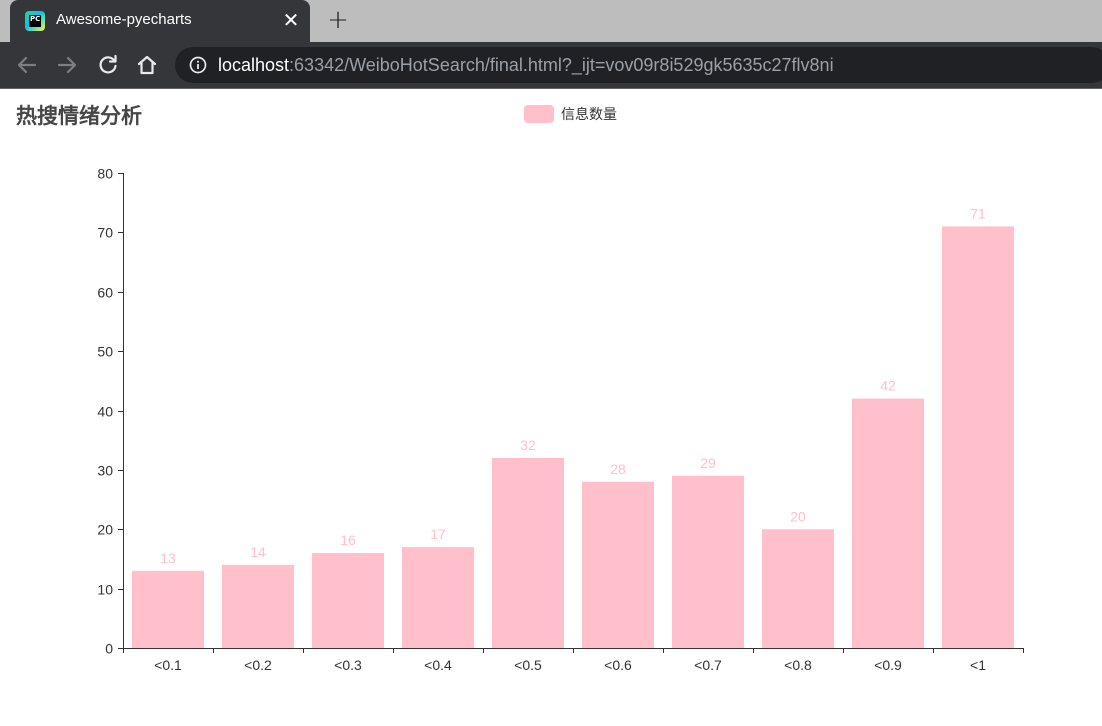 Image resolution: width=1102 pixels, height=726 pixels. Describe the element at coordinates (798, 516) in the screenshot. I see `data-label: 20` at that location.